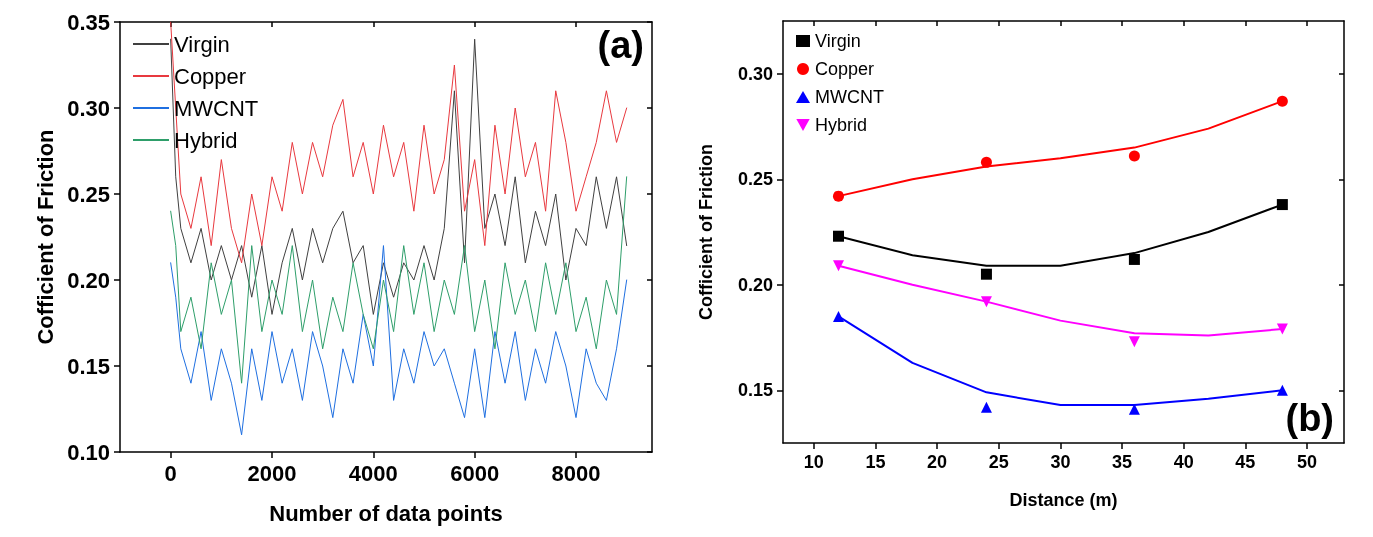 This screenshot has width=1373, height=537. I want to click on x-tick-label: 45, so click(1245, 462).